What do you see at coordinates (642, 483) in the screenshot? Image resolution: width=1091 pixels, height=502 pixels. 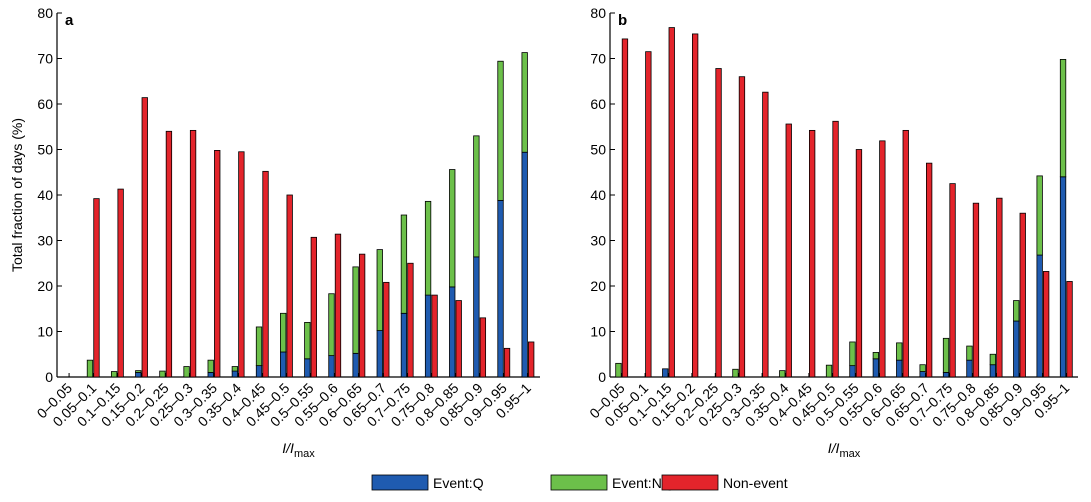 I see `legend-label: Event:NQ` at bounding box center [642, 483].